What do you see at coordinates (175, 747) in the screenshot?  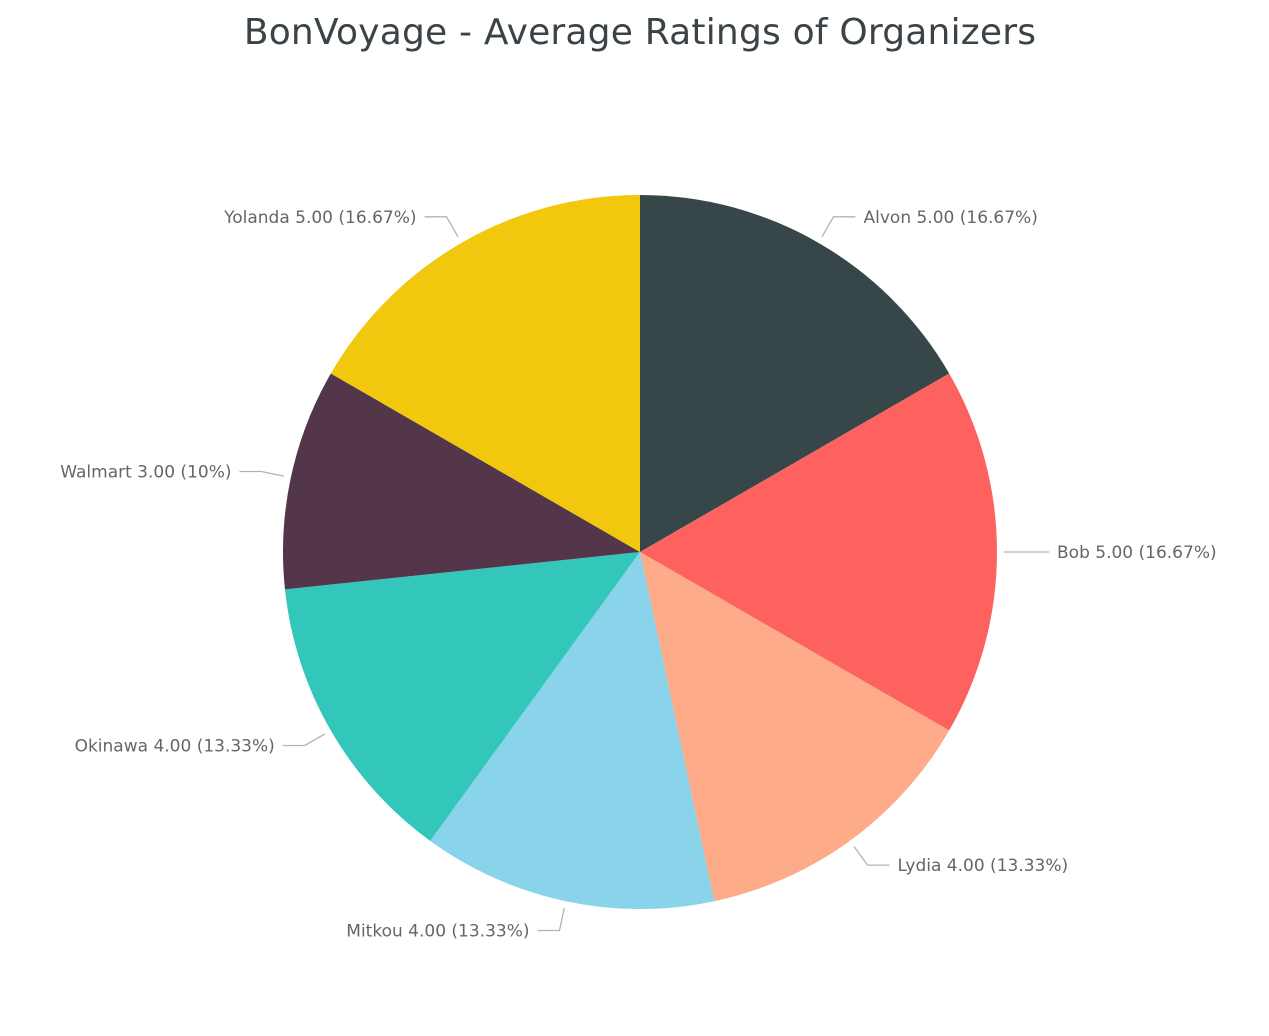 I see `slice-label-okinawa: Okinawa 4.00 (13.33%)` at bounding box center [175, 747].